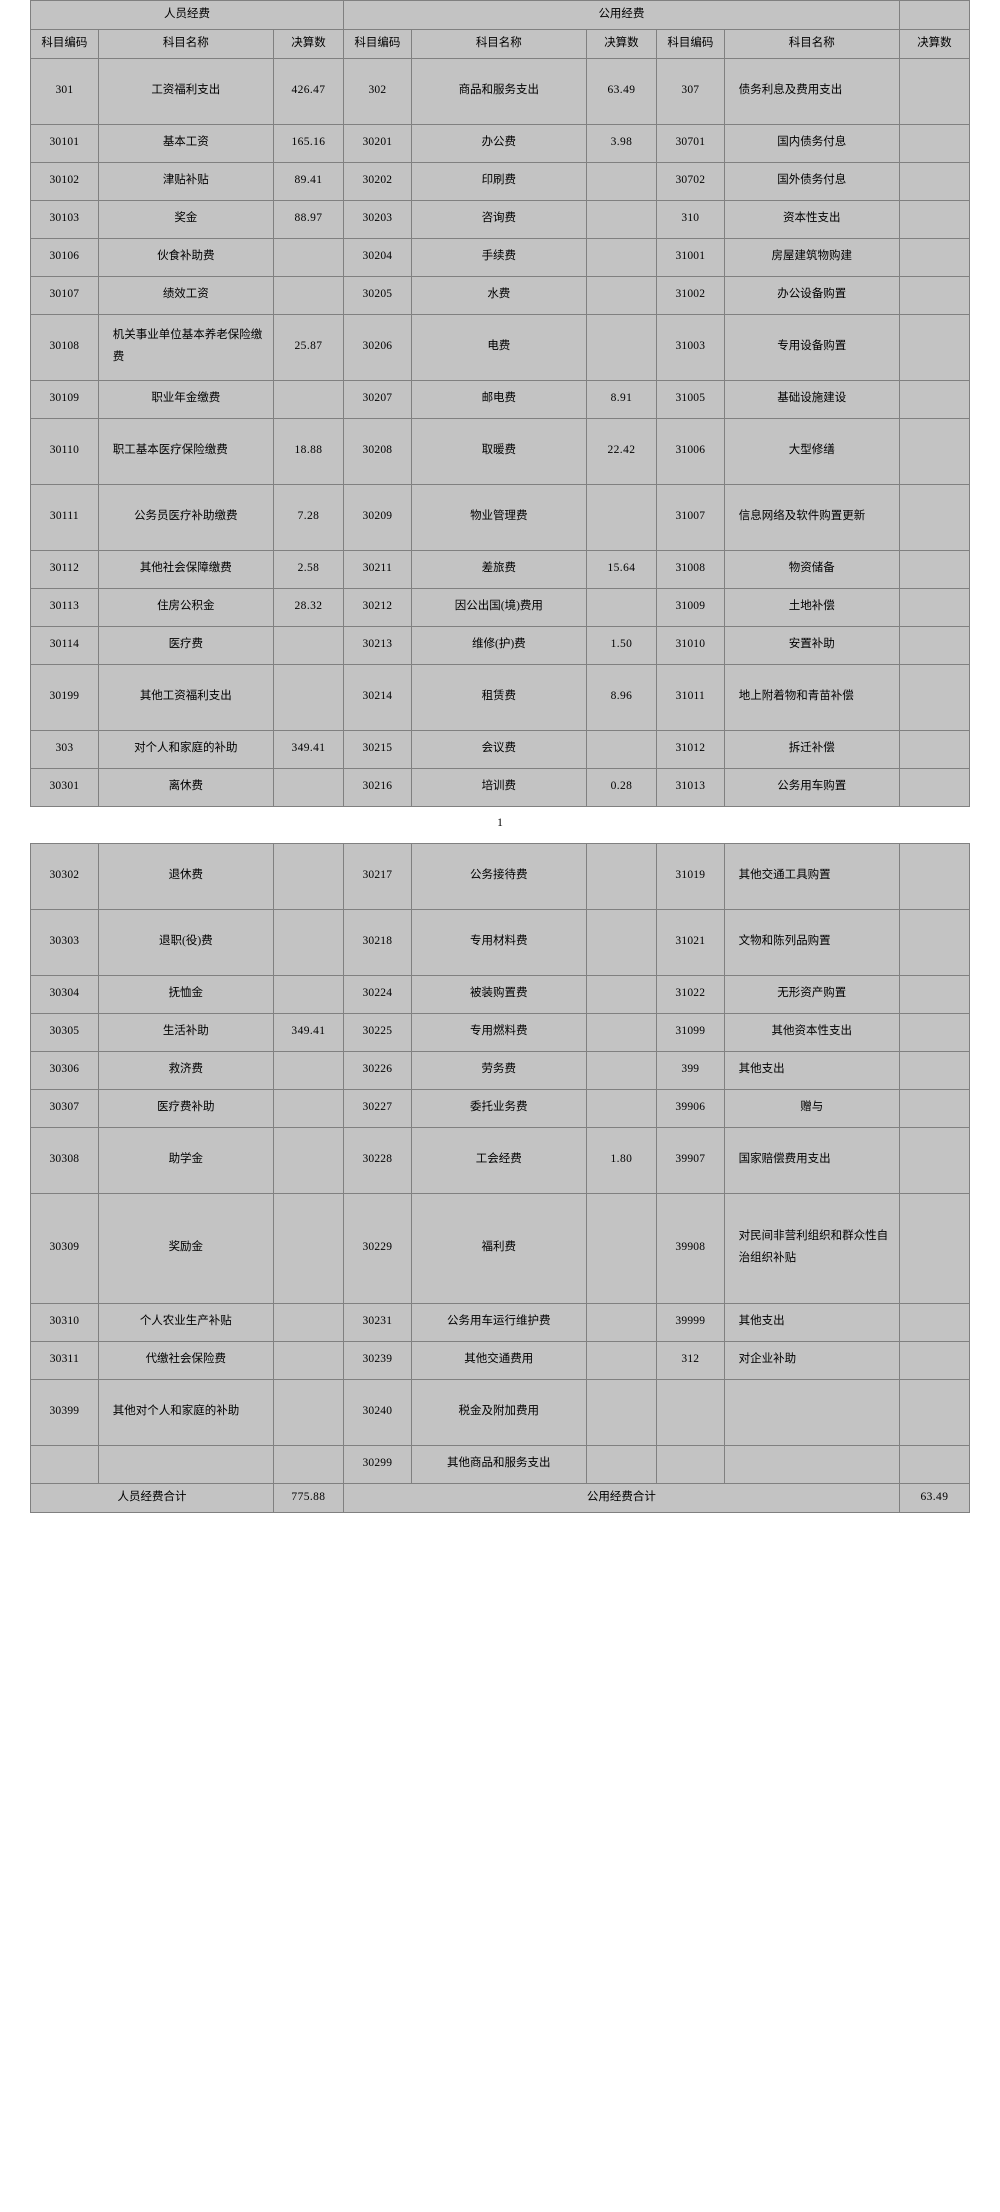 The height and width of the screenshot is (2212, 1000). I want to click on table-row: 30309 奖励金 30229 福利费 39908 对民间非营利组织和群众性自治组织补贴, so click(500, 1248).